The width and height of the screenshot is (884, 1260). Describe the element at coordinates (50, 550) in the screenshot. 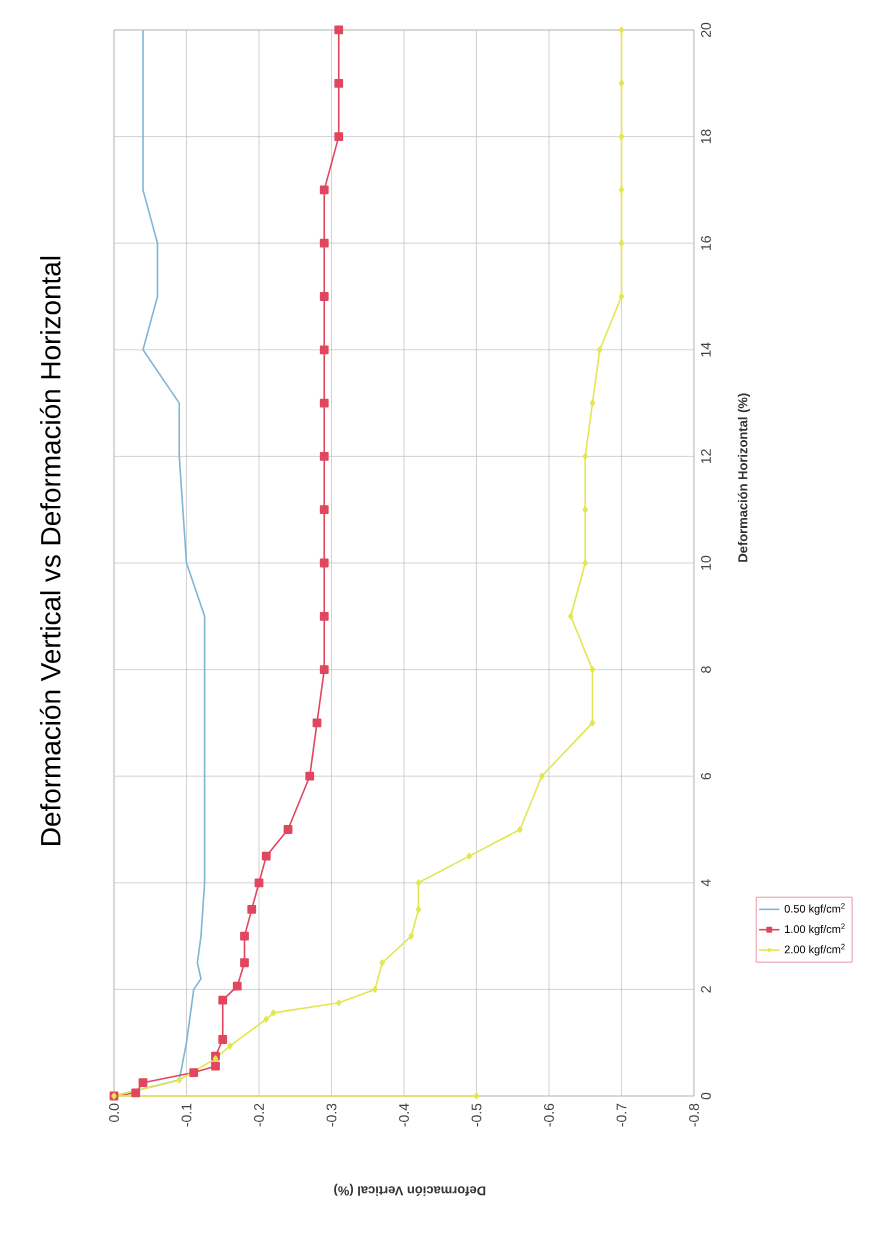

I see `text: Deformación Vertical vs Deformación Horizontal` at that location.